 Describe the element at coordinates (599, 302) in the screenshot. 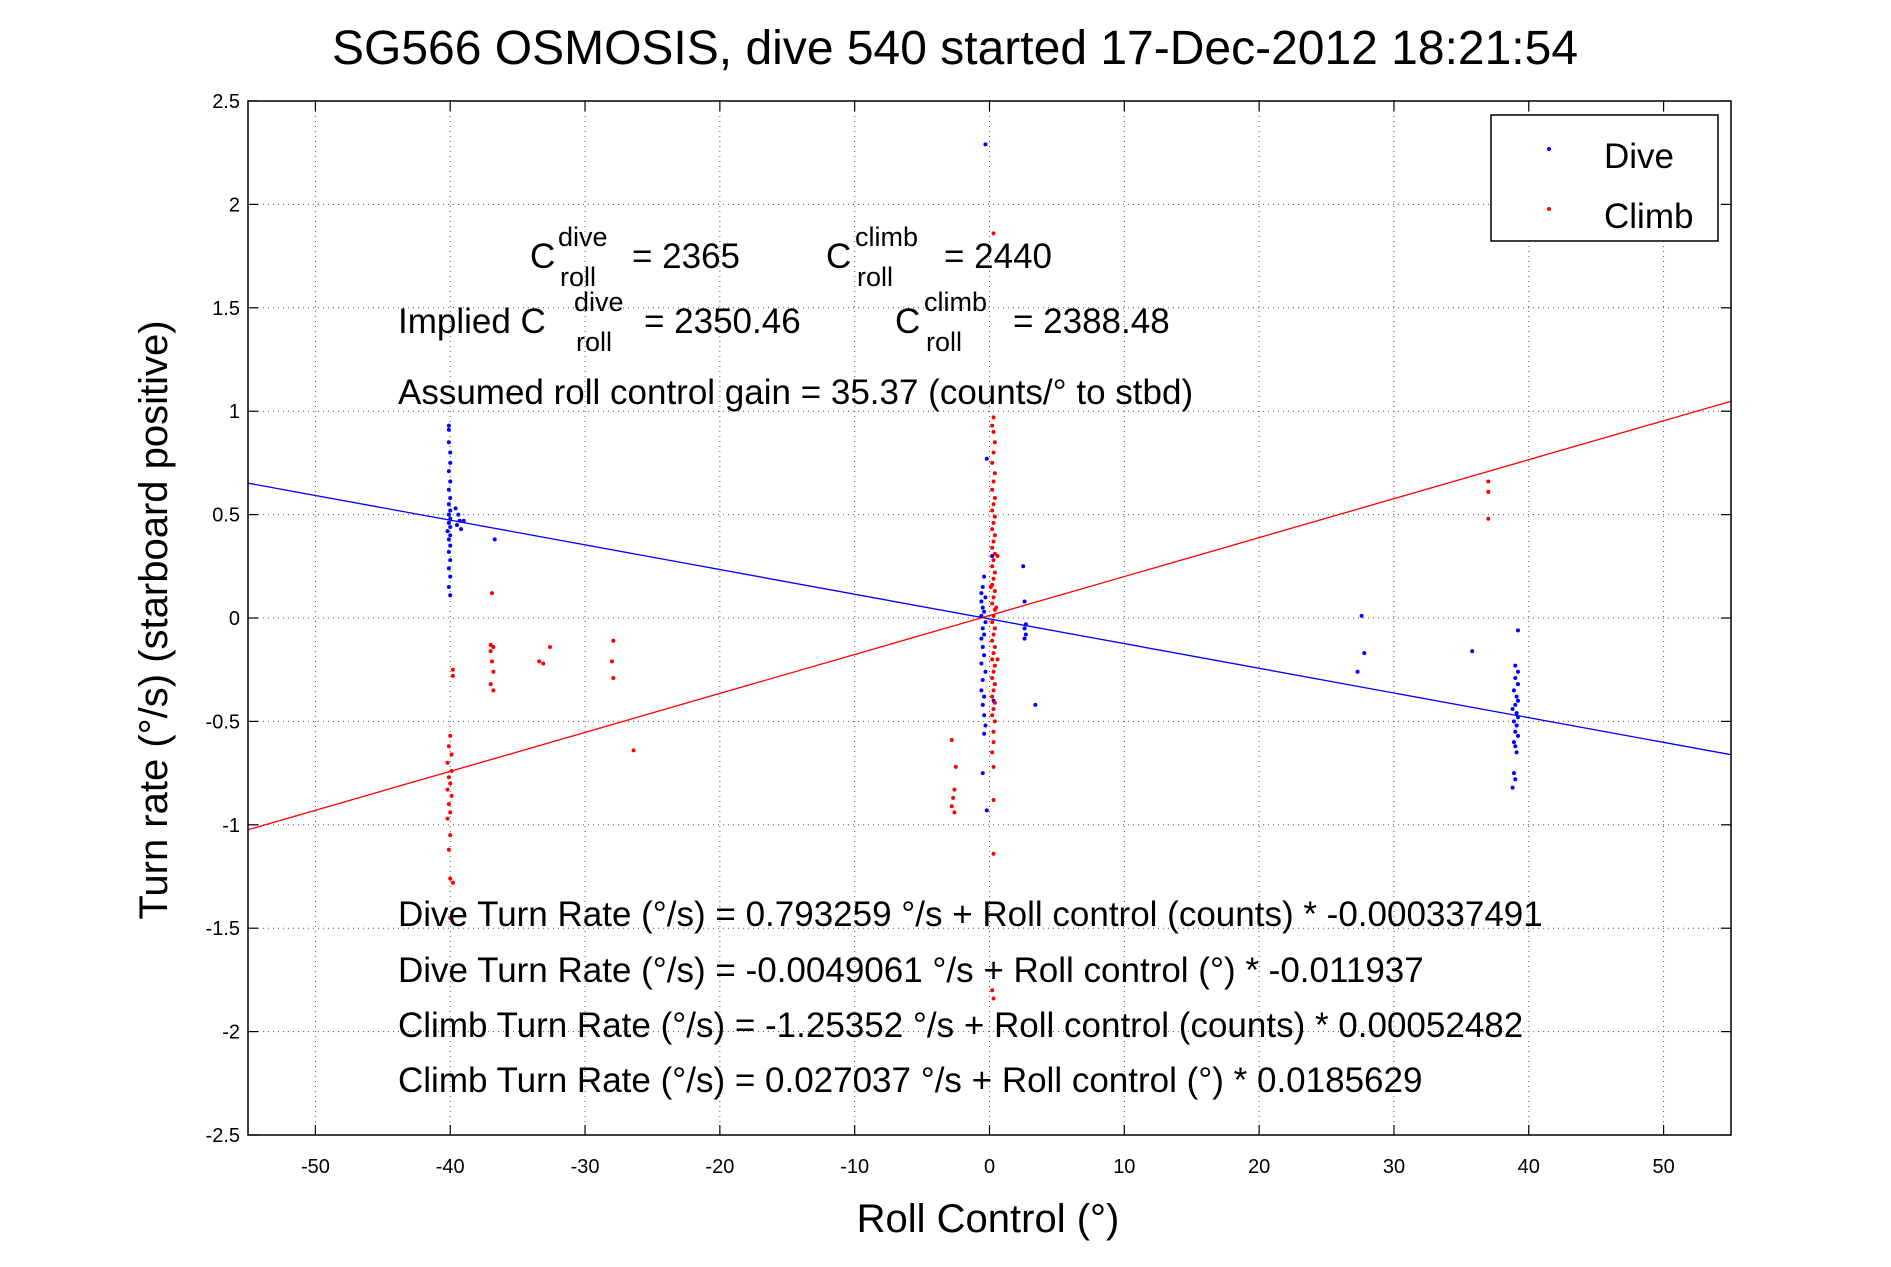

I see `implied-dive-sup: dive` at that location.